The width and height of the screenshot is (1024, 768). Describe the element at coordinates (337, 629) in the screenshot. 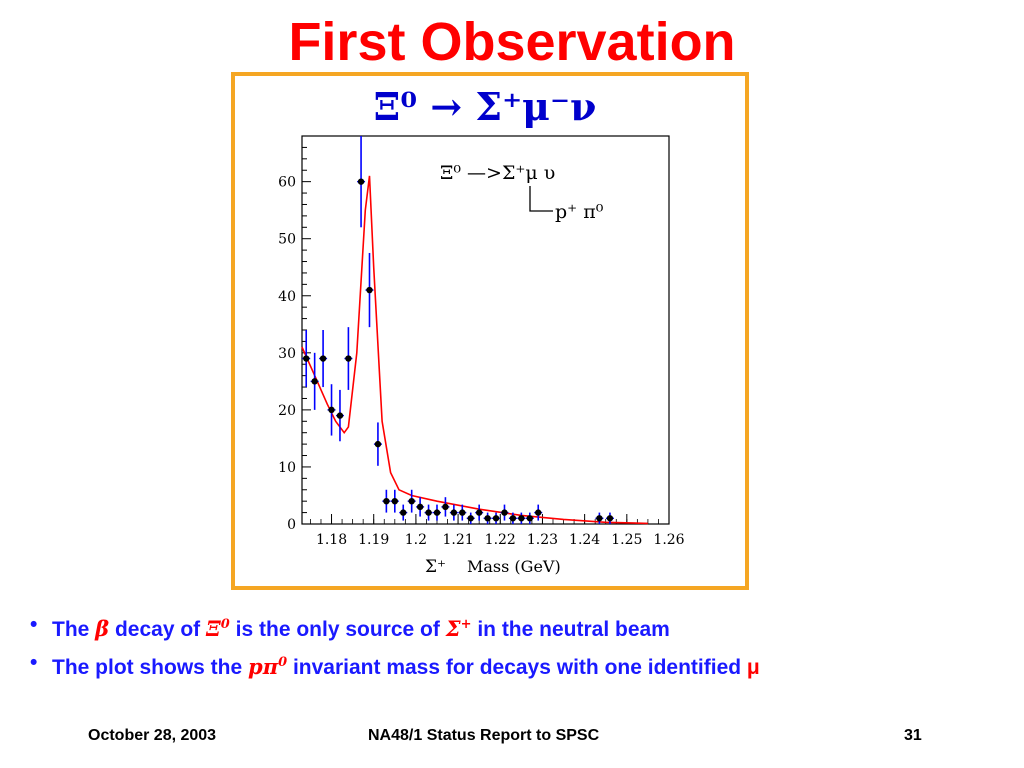

I see `bullet-text: is the only source of` at that location.